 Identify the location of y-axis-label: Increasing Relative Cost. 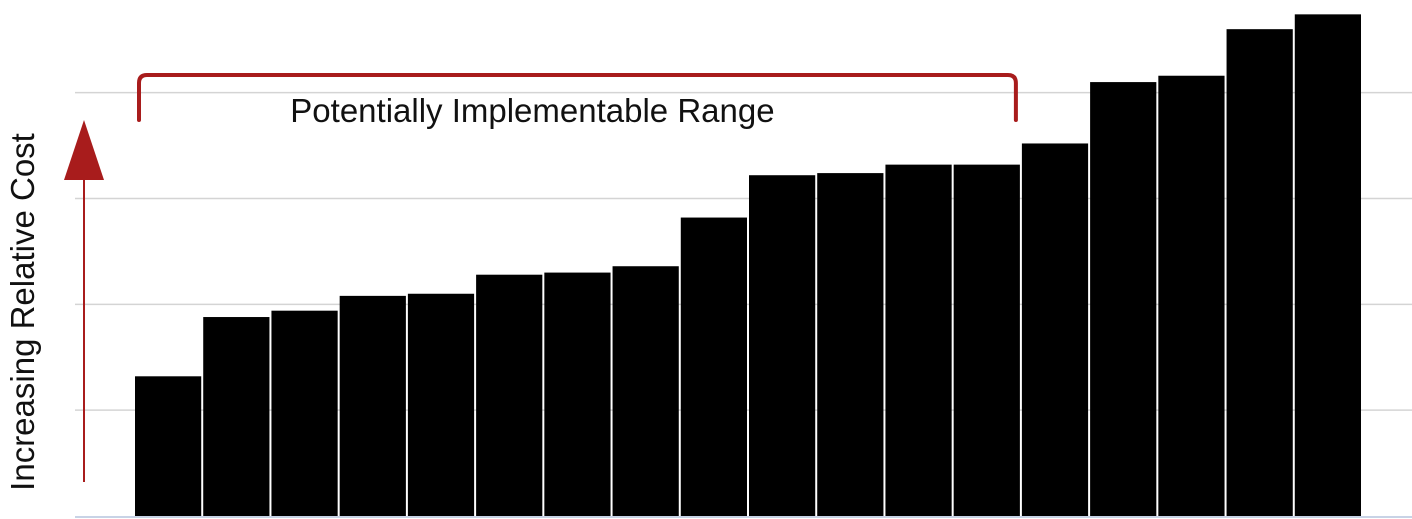
(22, 312).